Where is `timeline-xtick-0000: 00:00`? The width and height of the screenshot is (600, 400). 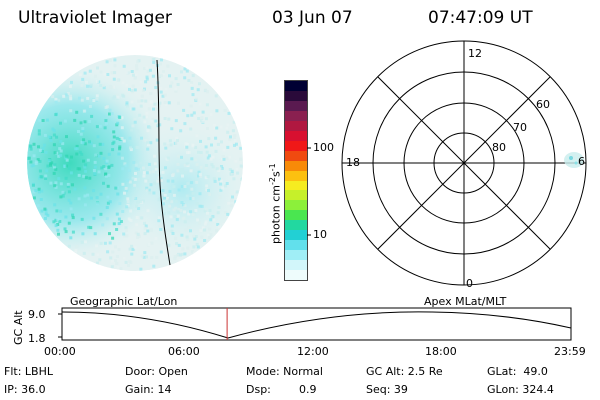 timeline-xtick-0000: 00:00 is located at coordinates (60, 351).